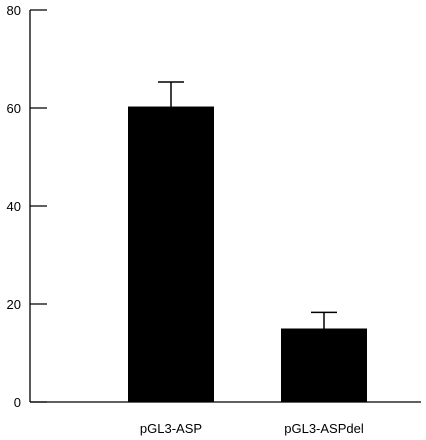 Image resolution: width=426 pixels, height=440 pixels. What do you see at coordinates (27, 206) in the screenshot?
I see `y-axis: 0 20 40 60 80` at bounding box center [27, 206].